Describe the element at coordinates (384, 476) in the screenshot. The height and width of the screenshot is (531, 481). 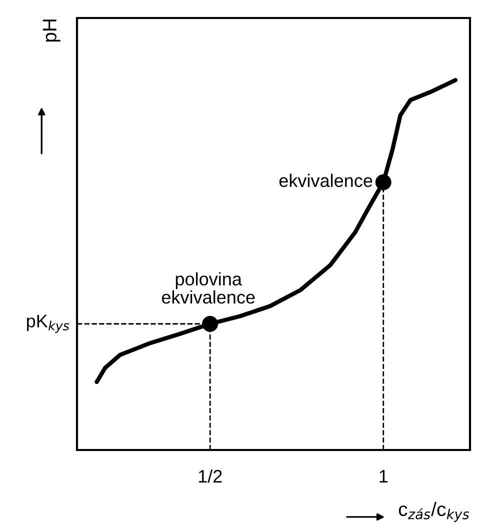
I see `x-tick-label: 1` at that location.